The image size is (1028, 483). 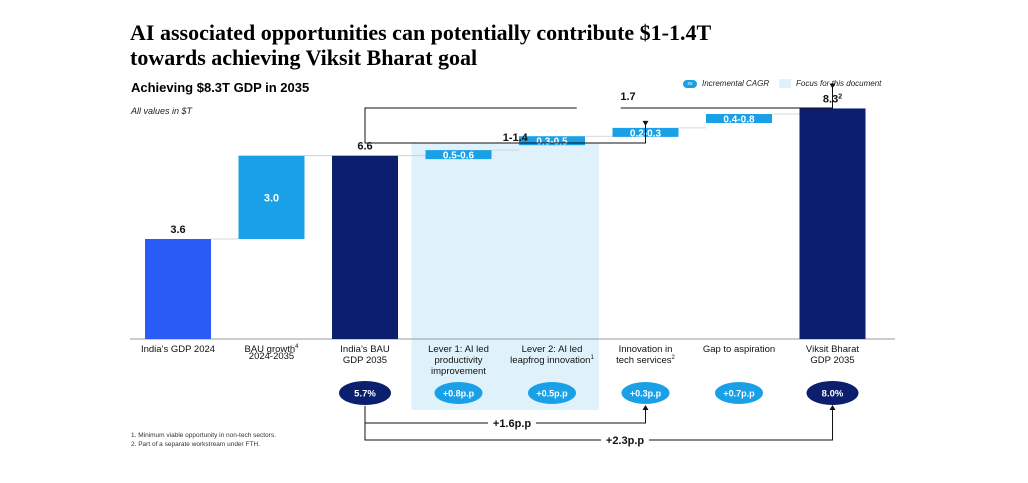 What do you see at coordinates (177, 230) in the screenshot?
I see `bar-label-0: 3.6` at bounding box center [177, 230].